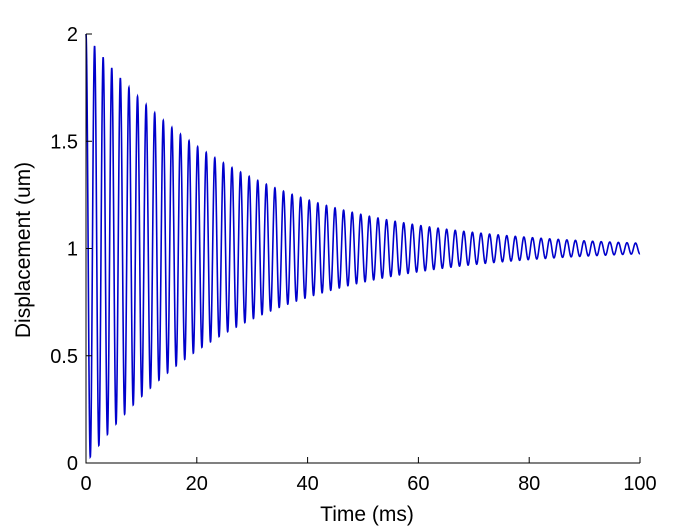 Image resolution: width=675 pixels, height=529 pixels. I want to click on x-tick-label: 80, so click(529, 484).